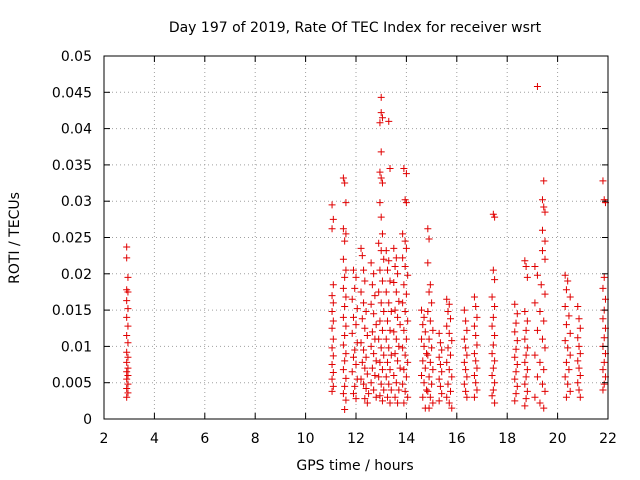 Image resolution: width=640 pixels, height=480 pixels. I want to click on x-tick-label: 6, so click(204, 439).